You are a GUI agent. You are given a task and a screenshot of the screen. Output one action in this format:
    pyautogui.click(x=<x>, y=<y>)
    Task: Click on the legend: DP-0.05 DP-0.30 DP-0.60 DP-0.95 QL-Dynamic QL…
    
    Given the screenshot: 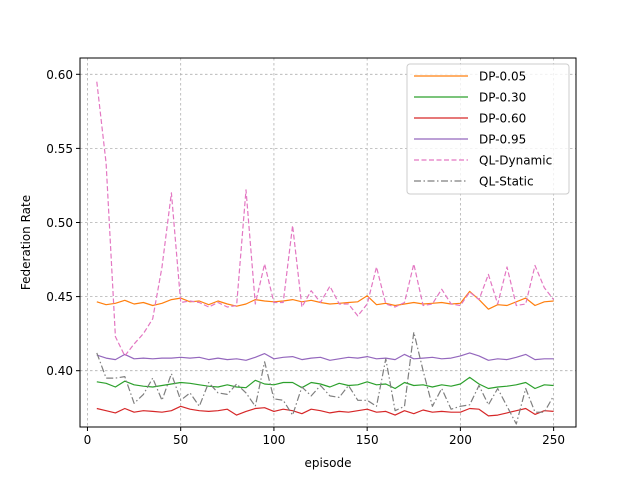 What is the action you would take?
    pyautogui.click(x=488, y=129)
    